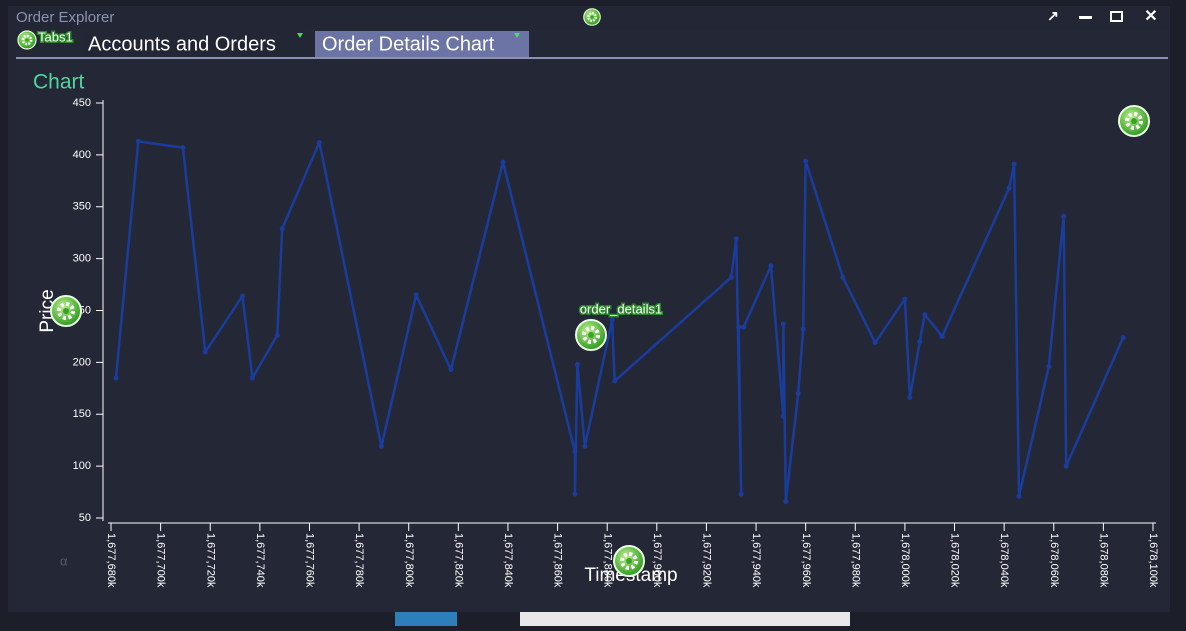  I want to click on restore-button: ↗, so click(1053, 16).